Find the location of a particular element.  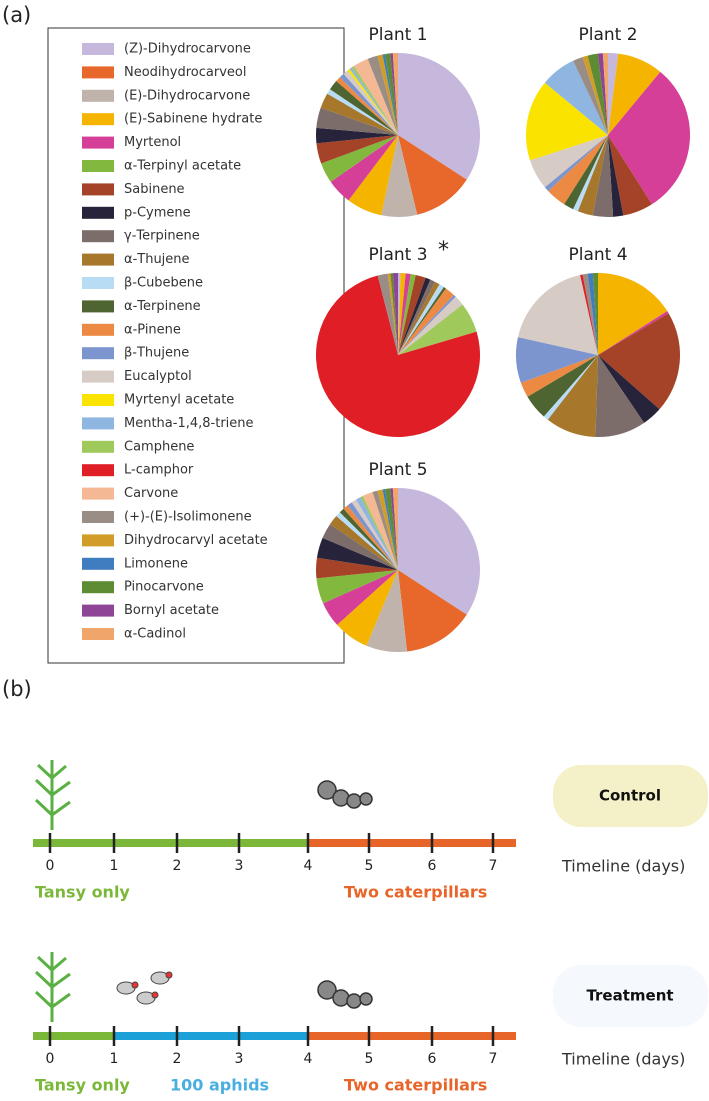

timeline-tick-label: 2 is located at coordinates (177, 866).